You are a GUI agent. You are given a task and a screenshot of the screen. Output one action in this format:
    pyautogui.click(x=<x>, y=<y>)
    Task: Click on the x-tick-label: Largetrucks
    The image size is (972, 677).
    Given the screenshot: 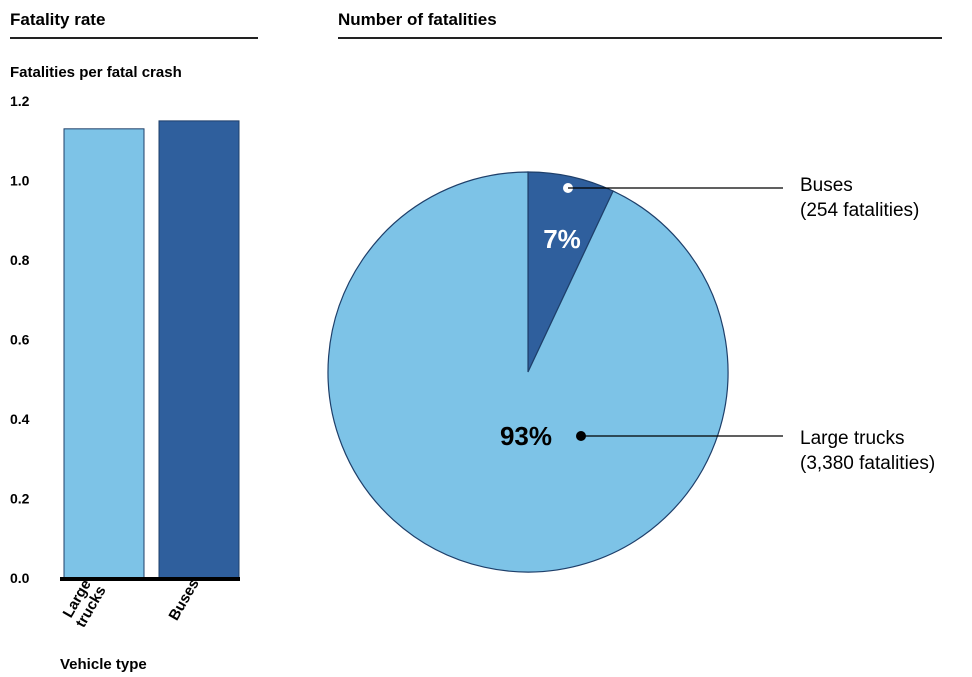 What is the action you would take?
    pyautogui.click(x=84, y=602)
    